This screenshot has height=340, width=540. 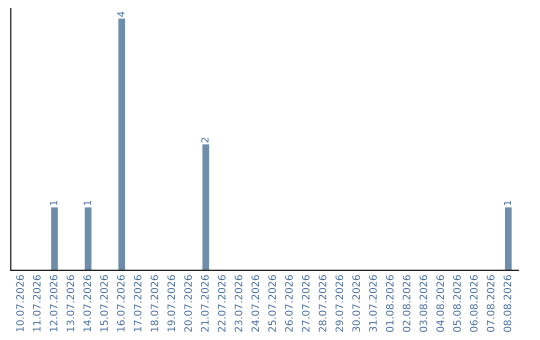 What do you see at coordinates (36, 303) in the screenshot?
I see `x-tick-label: 11.07.2026` at bounding box center [36, 303].